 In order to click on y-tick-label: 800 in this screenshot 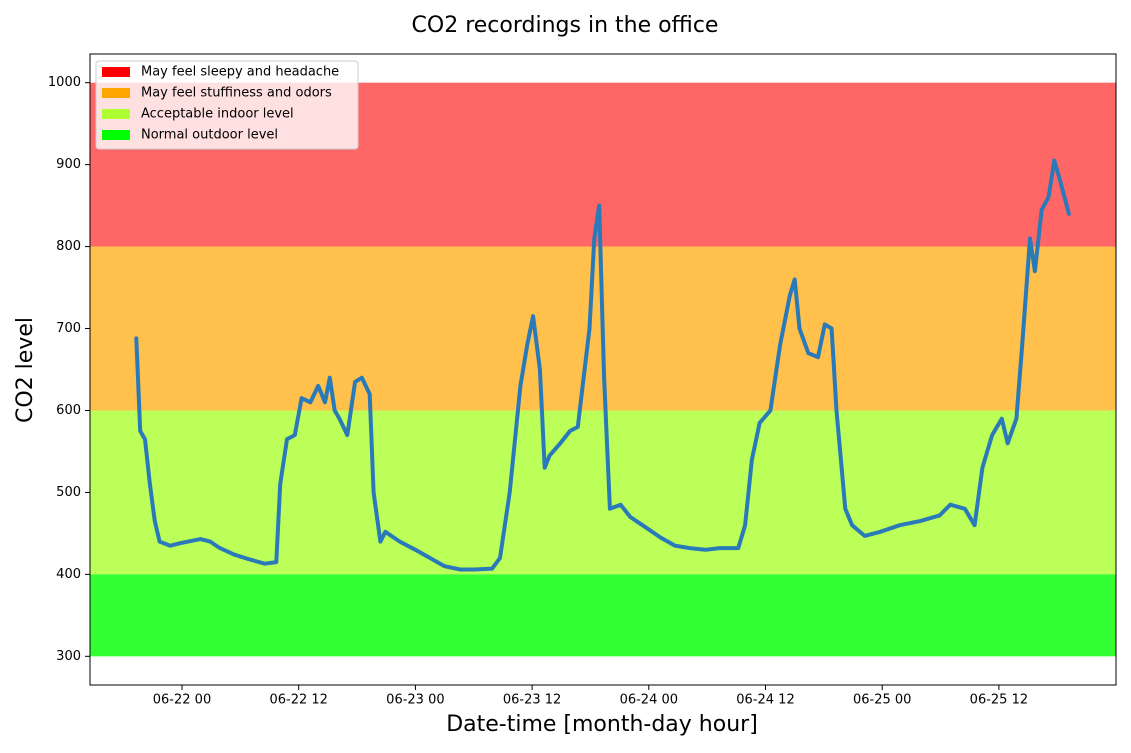, I will do `click(68, 246)`.